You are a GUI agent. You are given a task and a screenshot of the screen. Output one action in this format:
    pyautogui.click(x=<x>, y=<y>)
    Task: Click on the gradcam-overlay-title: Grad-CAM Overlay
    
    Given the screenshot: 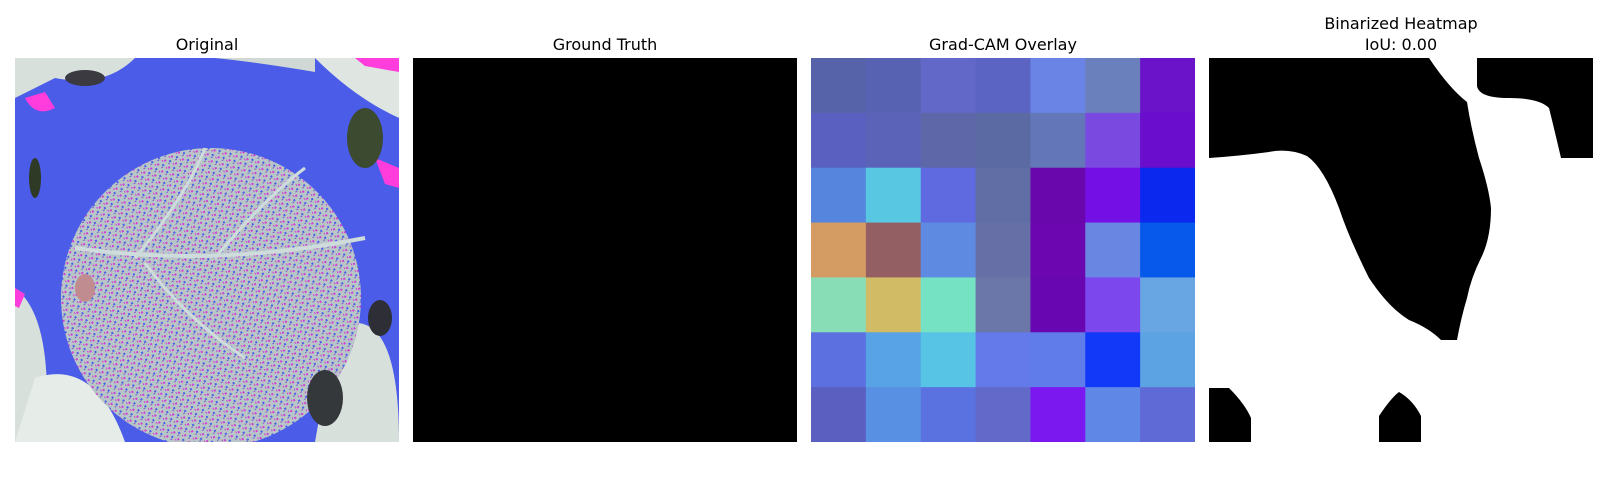 What is the action you would take?
    pyautogui.click(x=1003, y=44)
    